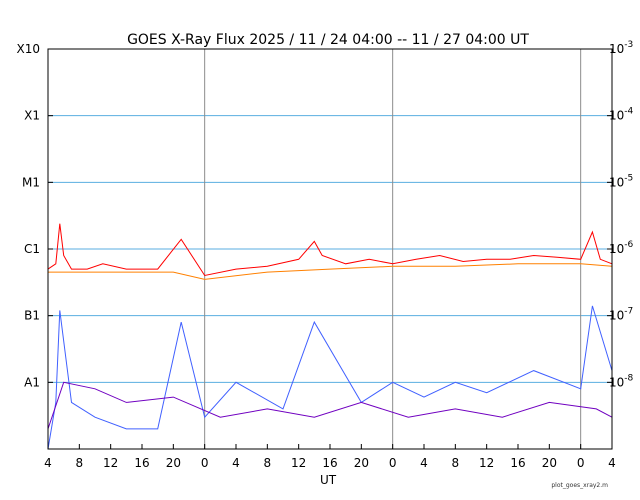 The width and height of the screenshot is (640, 500). Describe the element at coordinates (621, 381) in the screenshot. I see `right-axis-flux-label: 10⁻⁸` at that location.